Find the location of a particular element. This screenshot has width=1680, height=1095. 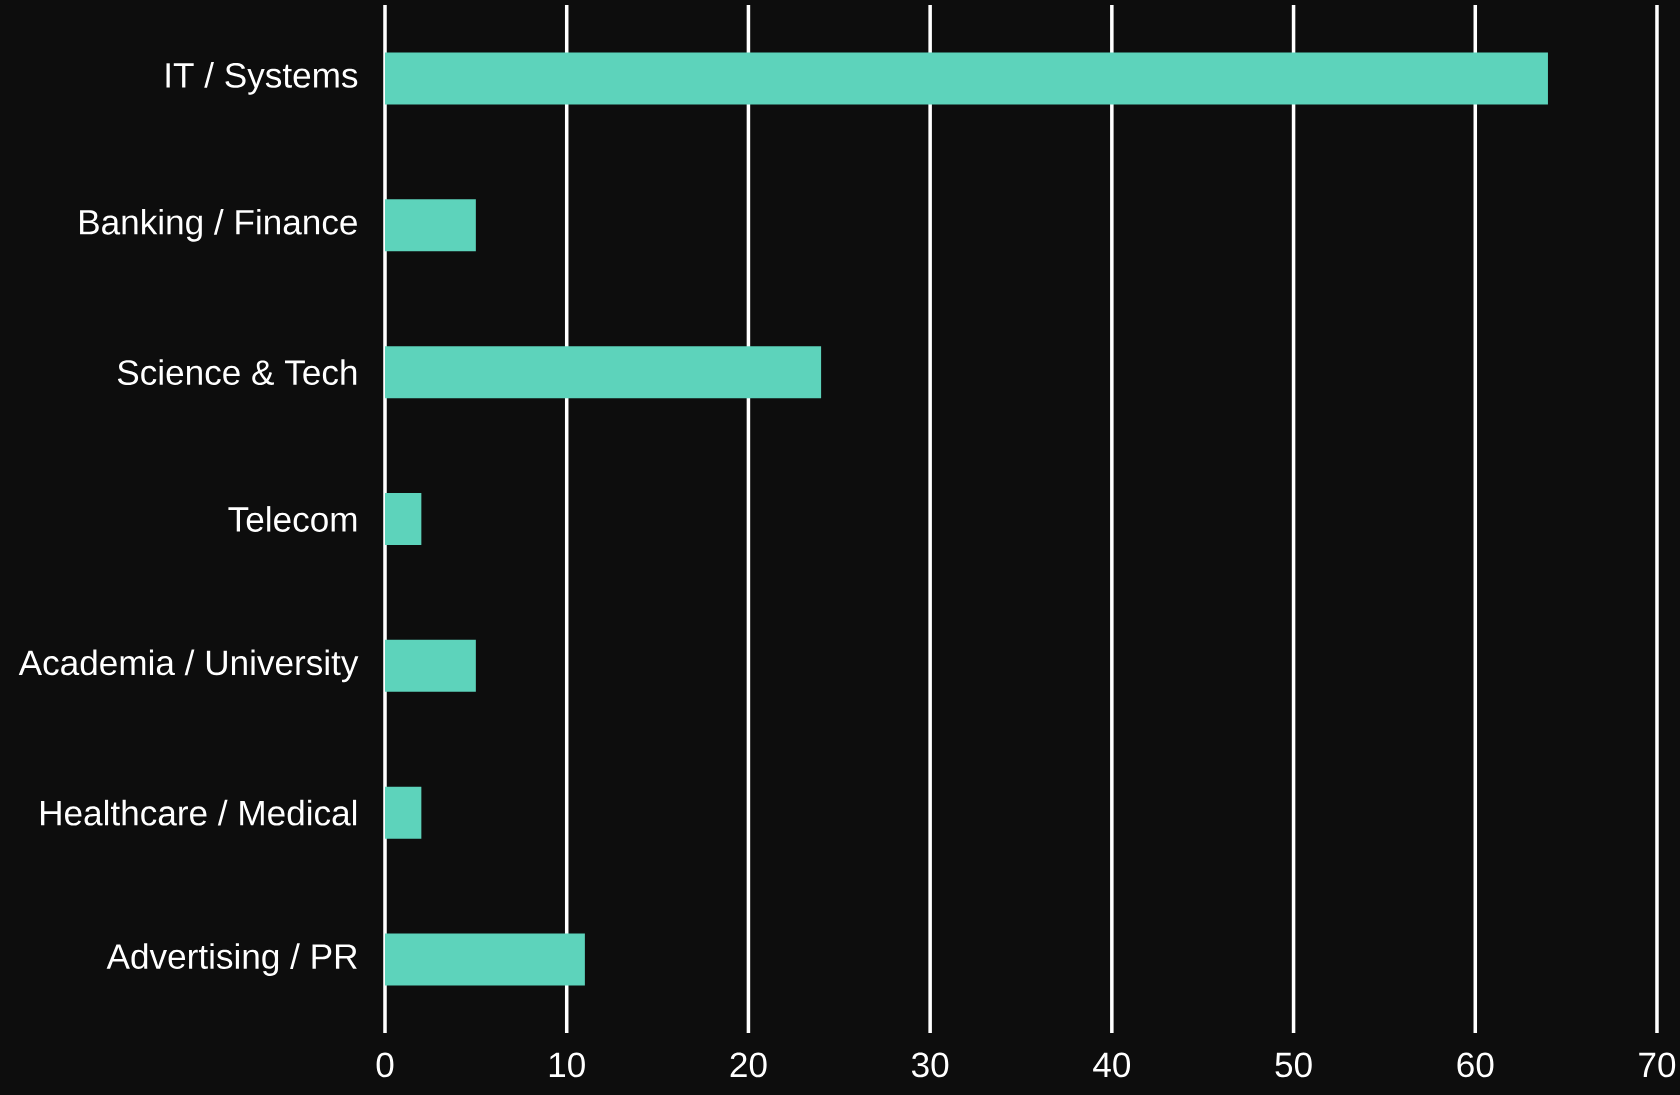

x-tick-label: 40 is located at coordinates (1112, 1065).